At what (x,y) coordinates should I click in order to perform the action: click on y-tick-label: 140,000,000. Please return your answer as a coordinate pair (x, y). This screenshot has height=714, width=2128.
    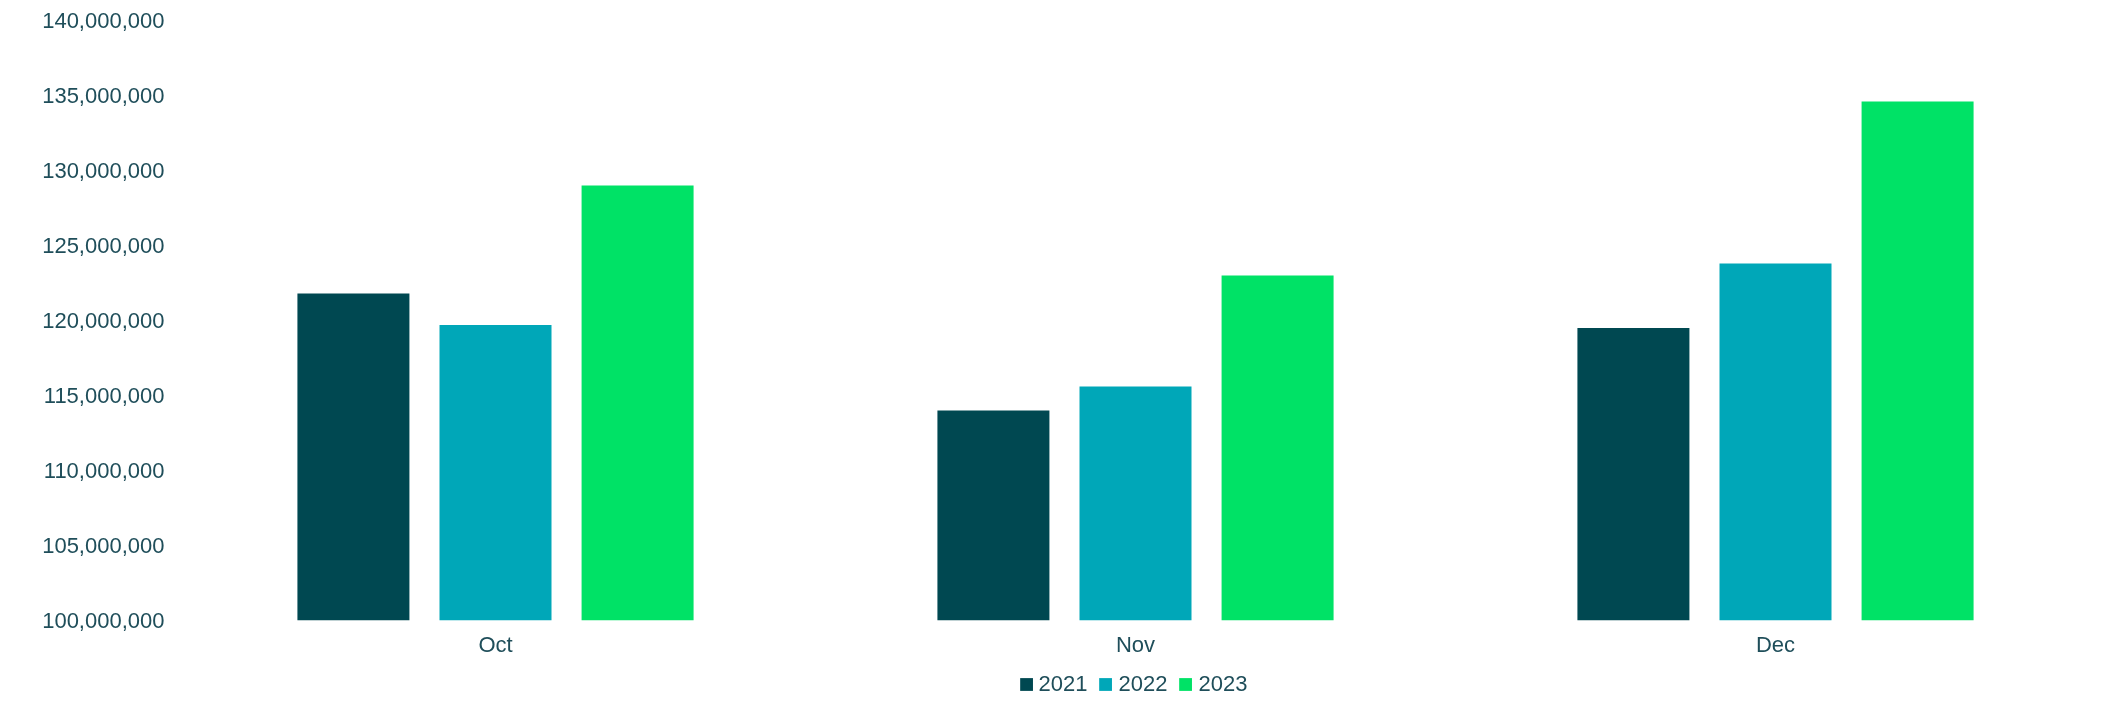
    Looking at the image, I should click on (103, 20).